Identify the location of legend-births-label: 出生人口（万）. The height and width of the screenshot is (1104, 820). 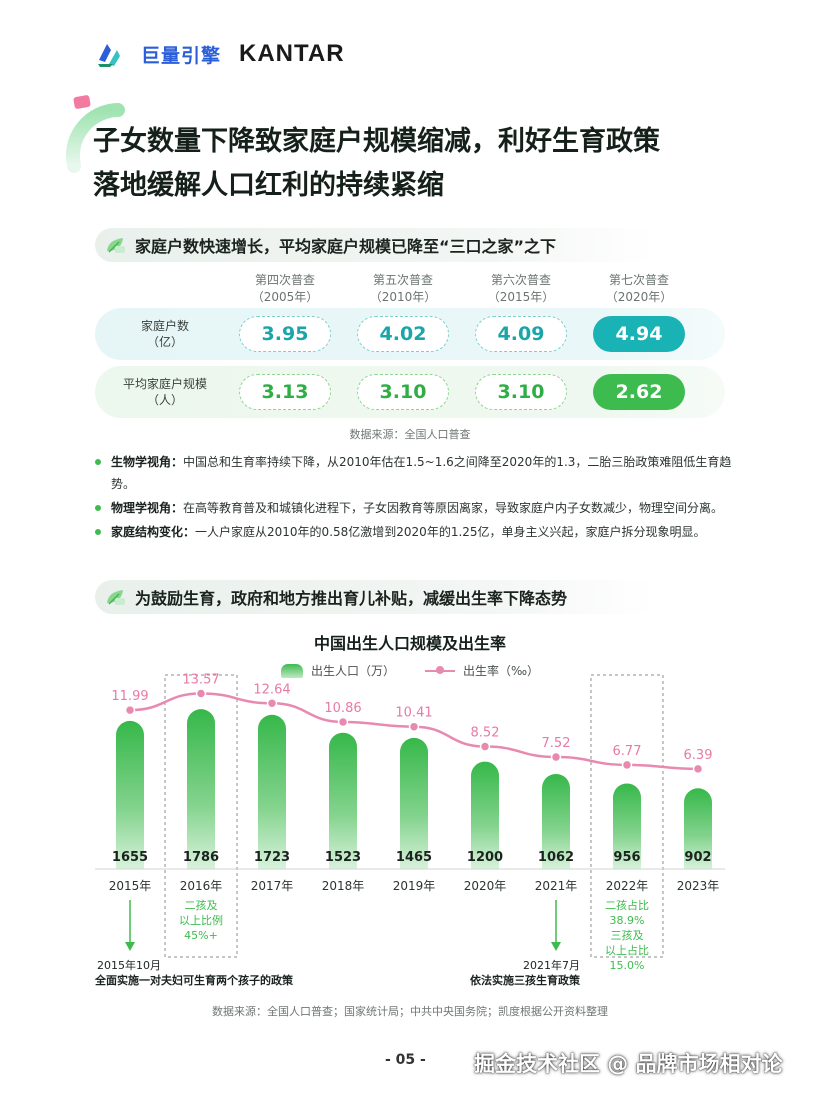
(352, 671).